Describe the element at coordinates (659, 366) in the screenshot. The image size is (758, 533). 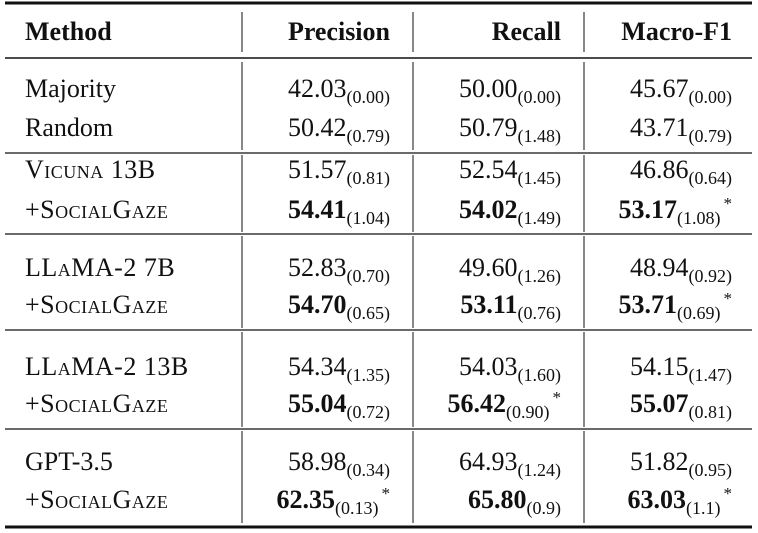
I see `score-value: 54.15` at that location.